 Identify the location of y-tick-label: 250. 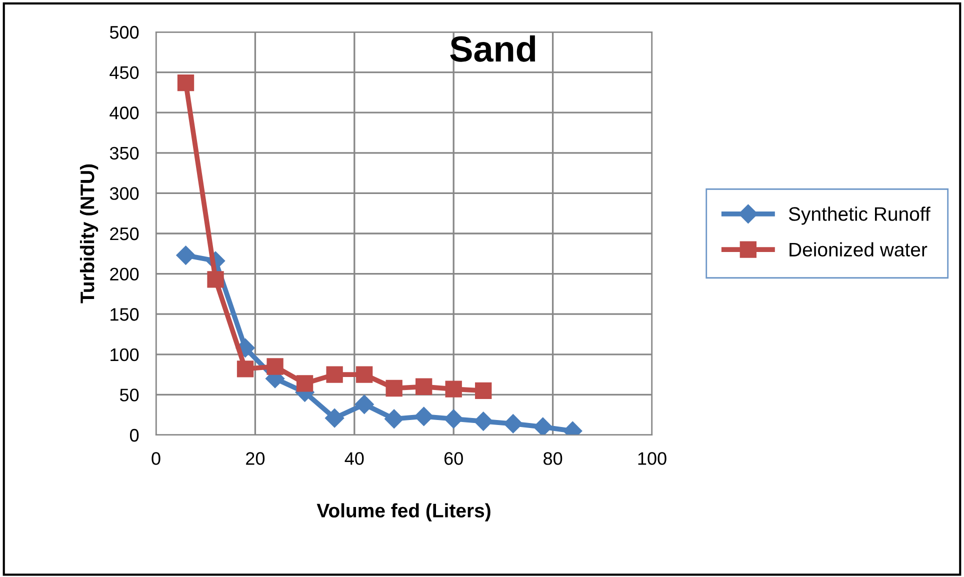
(124, 233).